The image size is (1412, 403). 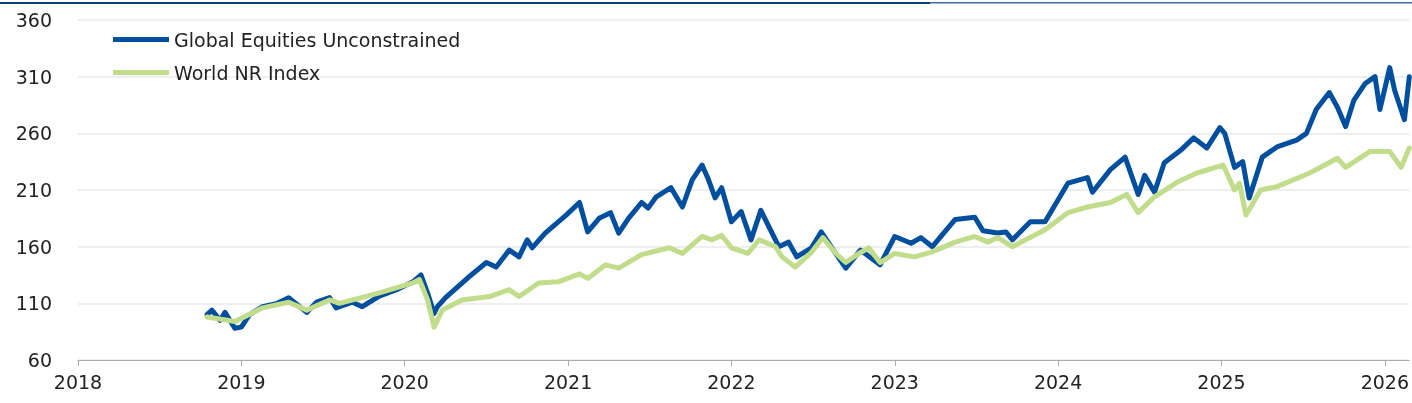 I want to click on y-tick-label: 260, so click(x=33, y=133).